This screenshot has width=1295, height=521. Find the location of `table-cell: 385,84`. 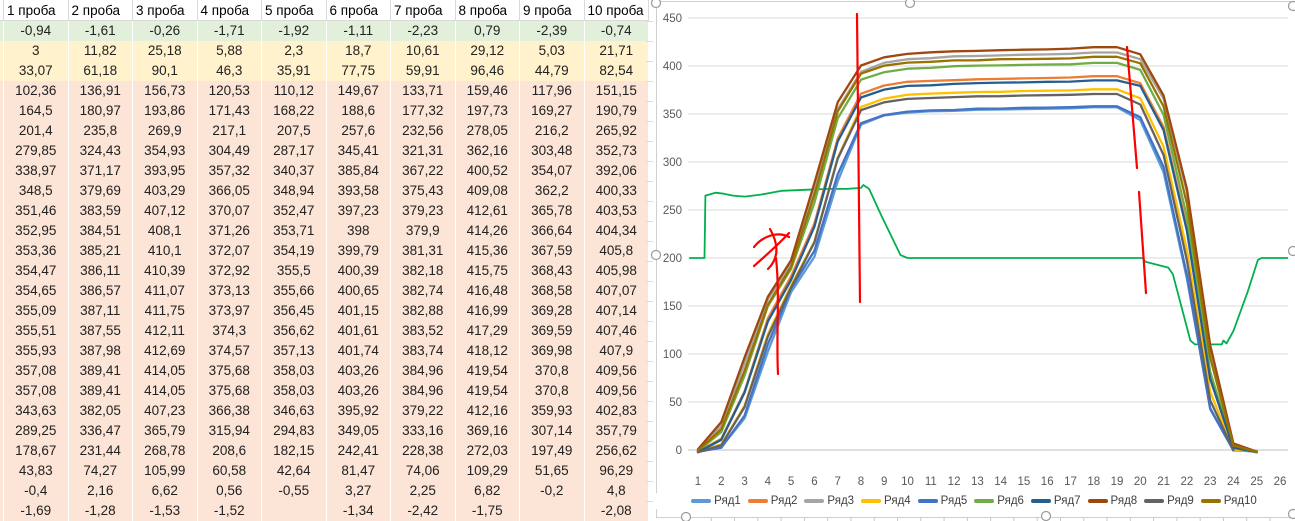

table-cell: 385,84 is located at coordinates (358, 171).